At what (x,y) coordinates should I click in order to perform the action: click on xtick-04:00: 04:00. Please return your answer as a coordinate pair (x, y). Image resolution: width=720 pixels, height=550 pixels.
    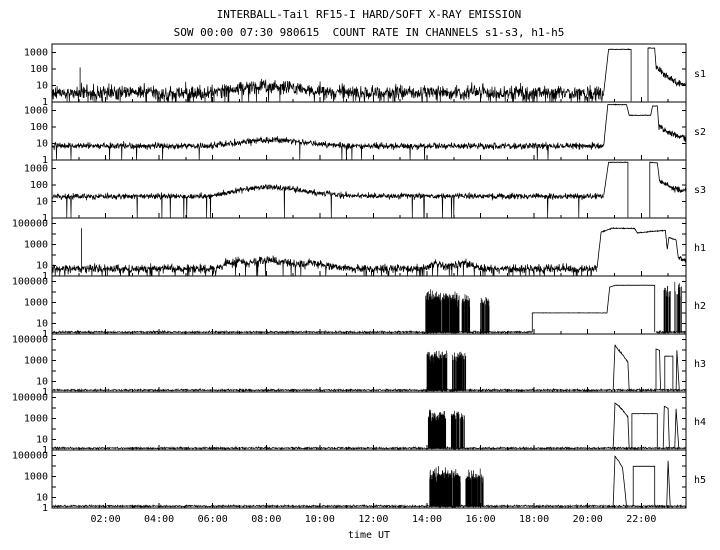
    Looking at the image, I should click on (159, 519).